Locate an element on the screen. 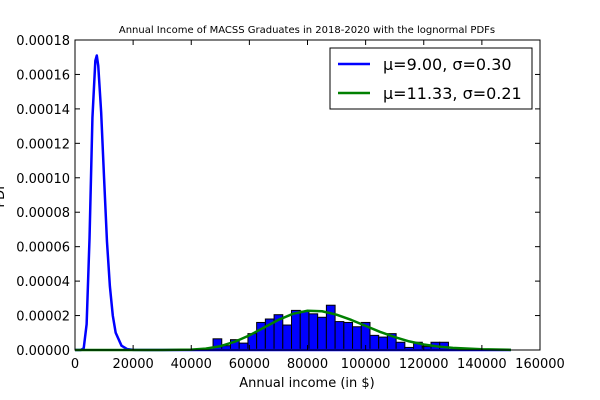 This screenshot has height=400, width=600. y-tick-label: 0.00014 is located at coordinates (43, 110).